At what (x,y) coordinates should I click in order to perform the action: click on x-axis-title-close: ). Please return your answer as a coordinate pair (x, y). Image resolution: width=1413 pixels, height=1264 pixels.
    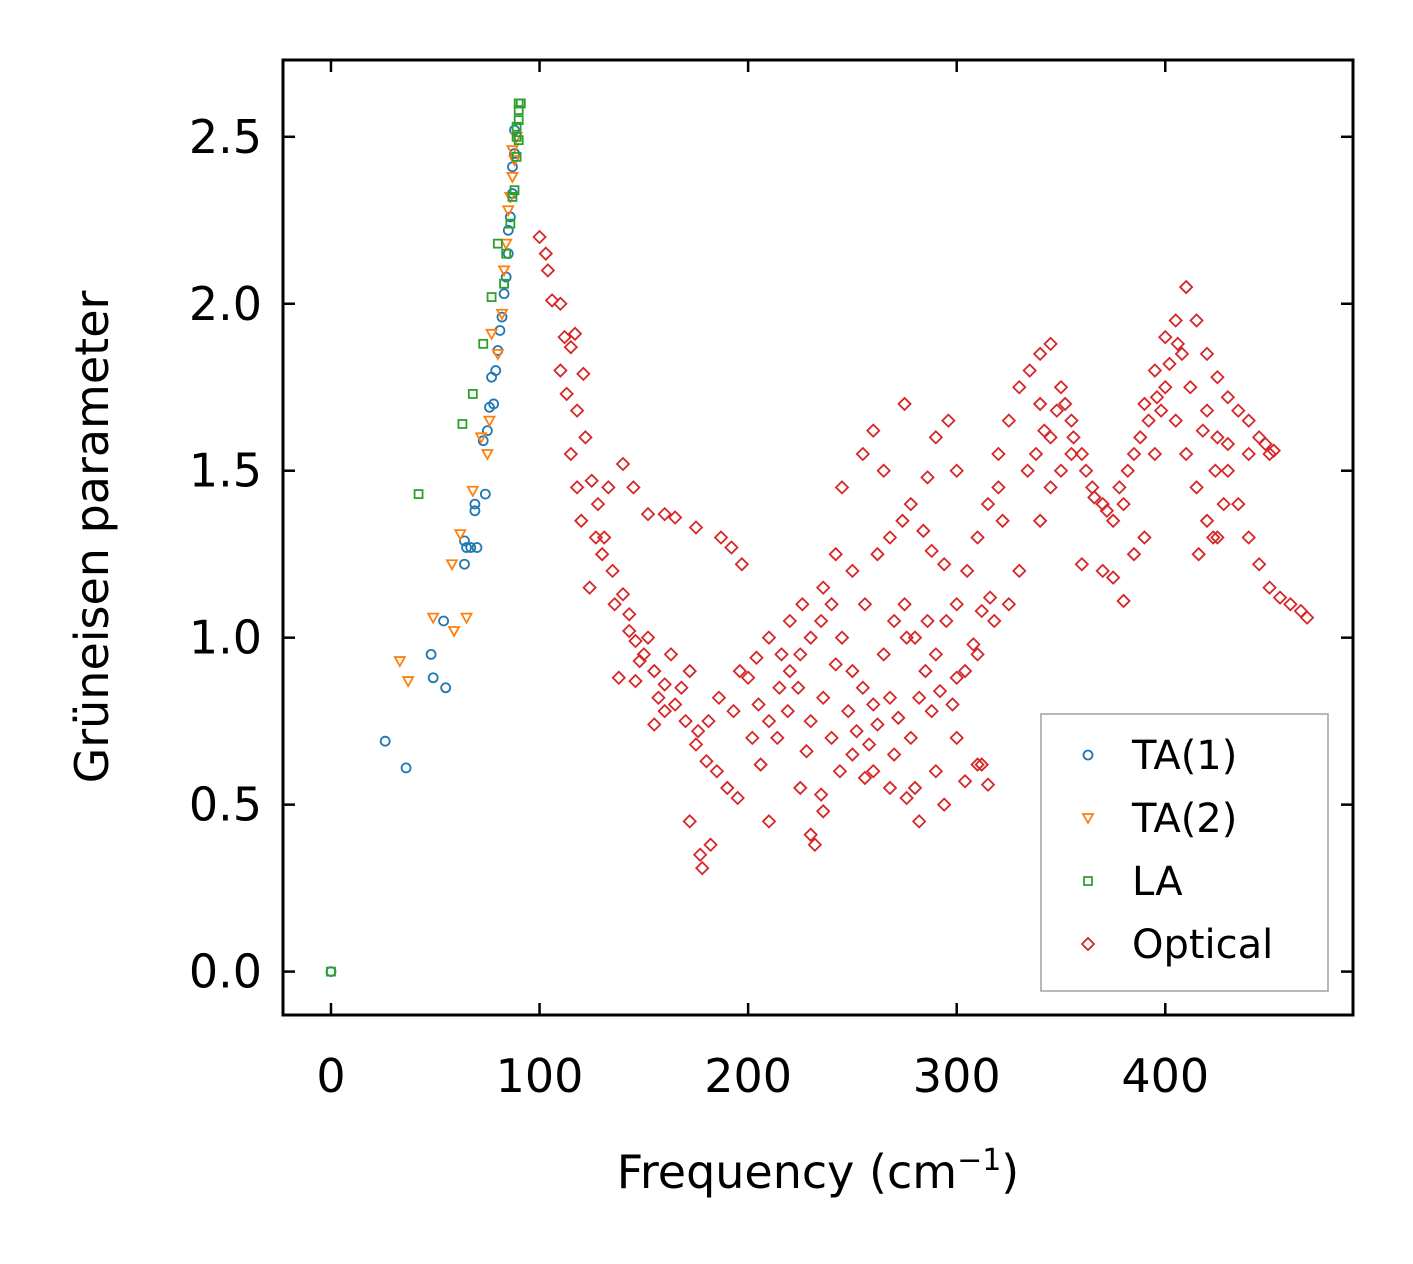
    Looking at the image, I should click on (1010, 1172).